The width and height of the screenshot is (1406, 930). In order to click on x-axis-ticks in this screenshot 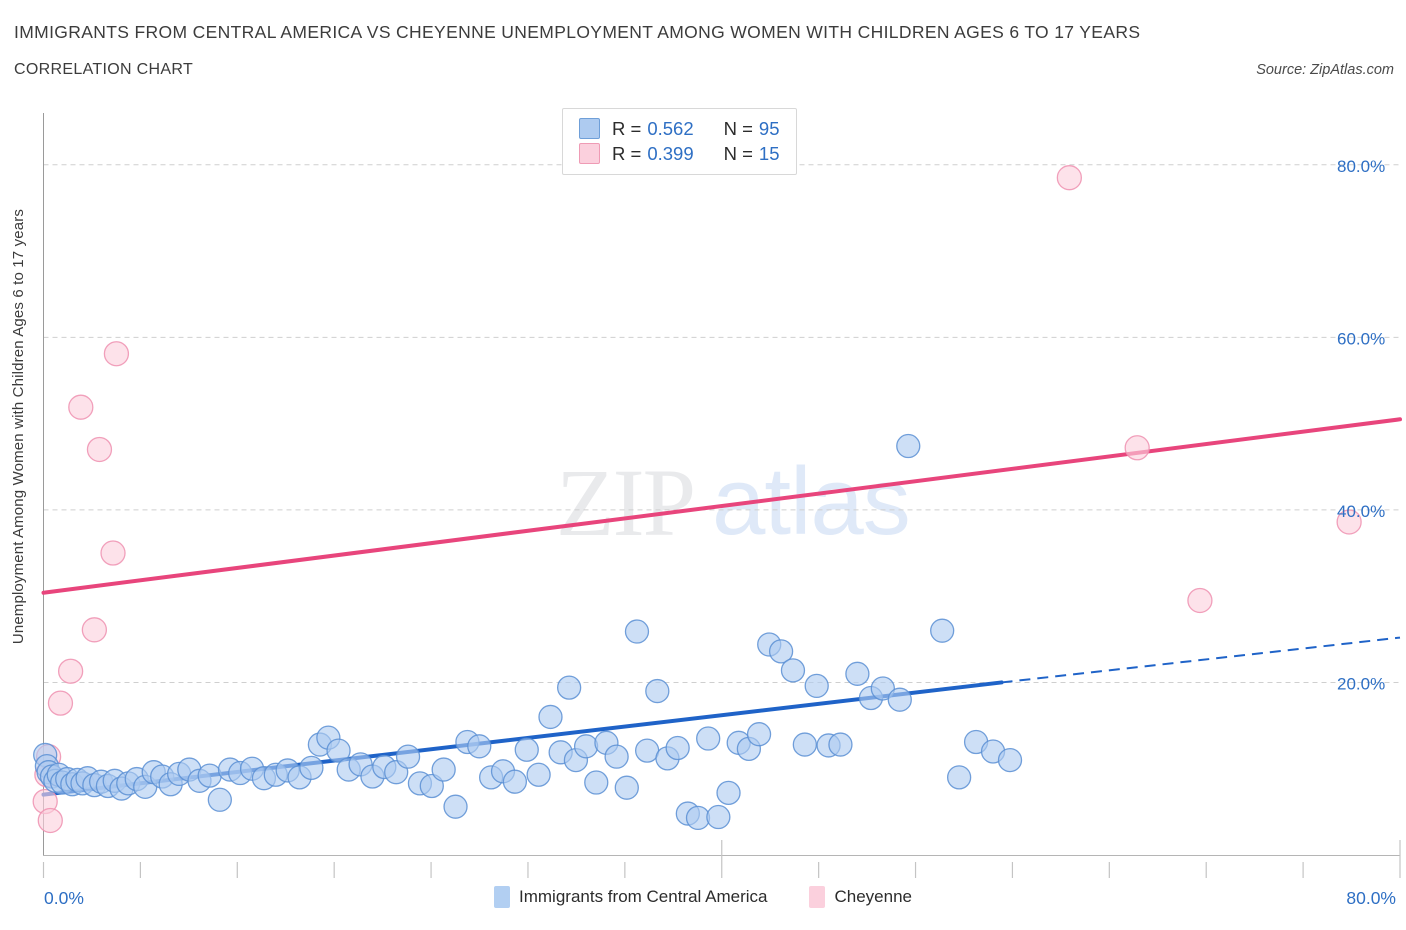, I will do `click(721, 859)`.